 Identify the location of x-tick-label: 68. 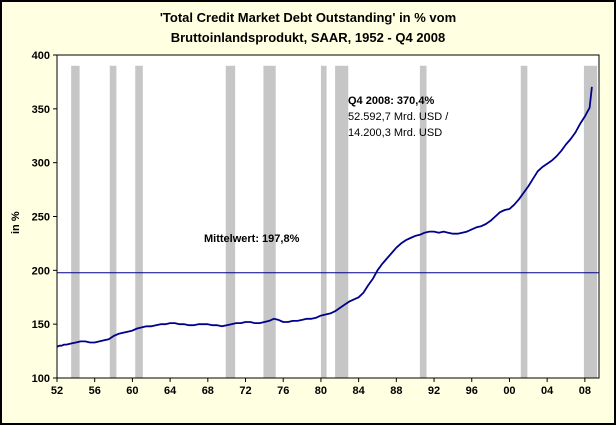
(208, 391).